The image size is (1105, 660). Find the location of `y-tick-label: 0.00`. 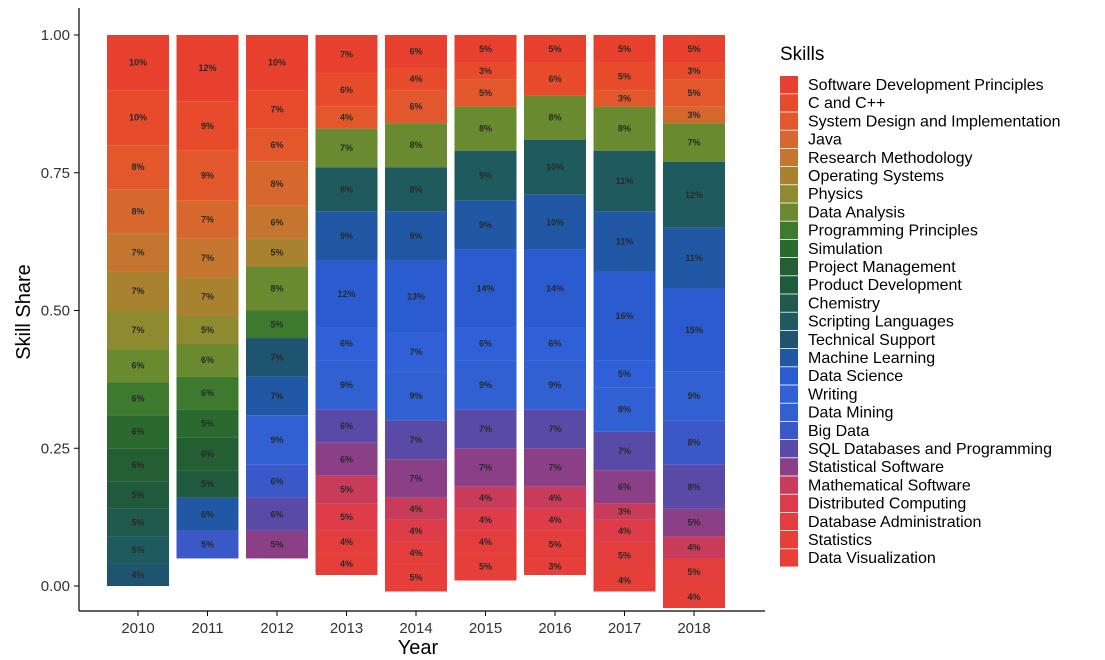

y-tick-label: 0.00 is located at coordinates (55, 586).